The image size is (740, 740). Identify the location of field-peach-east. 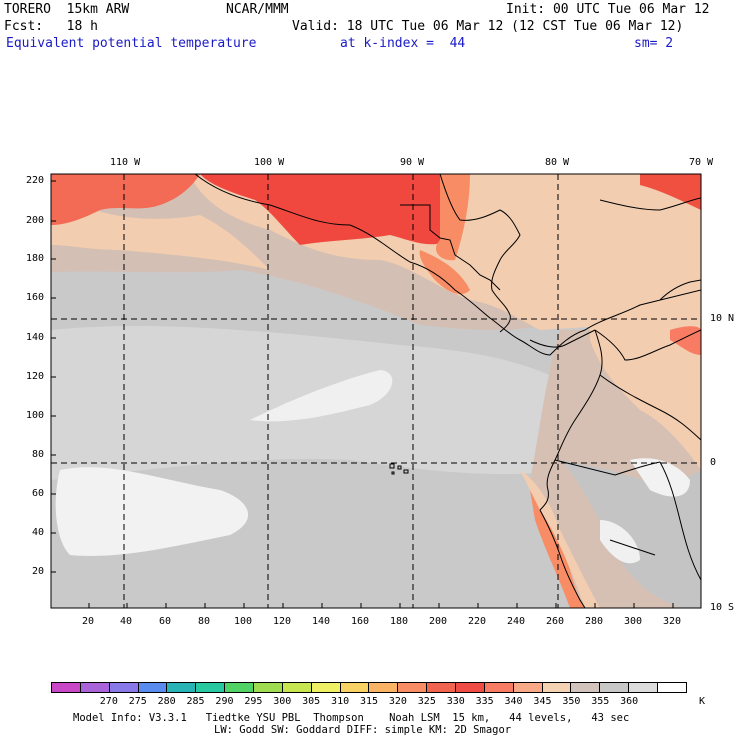
(645, 375).